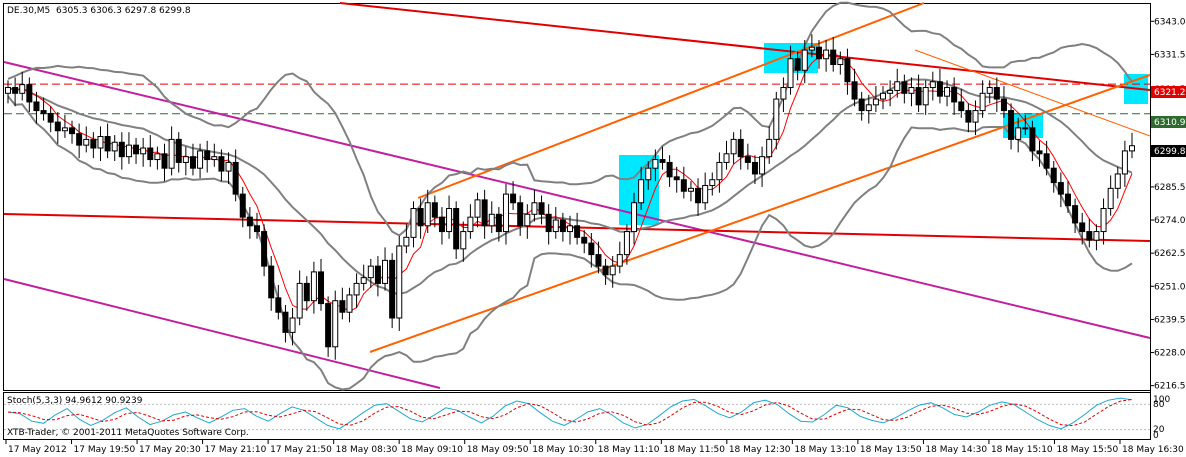 This screenshot has height=457, width=1186. Describe the element at coordinates (301, 450) in the screenshot. I see `time-tick-label: 17 May 21:50` at that location.